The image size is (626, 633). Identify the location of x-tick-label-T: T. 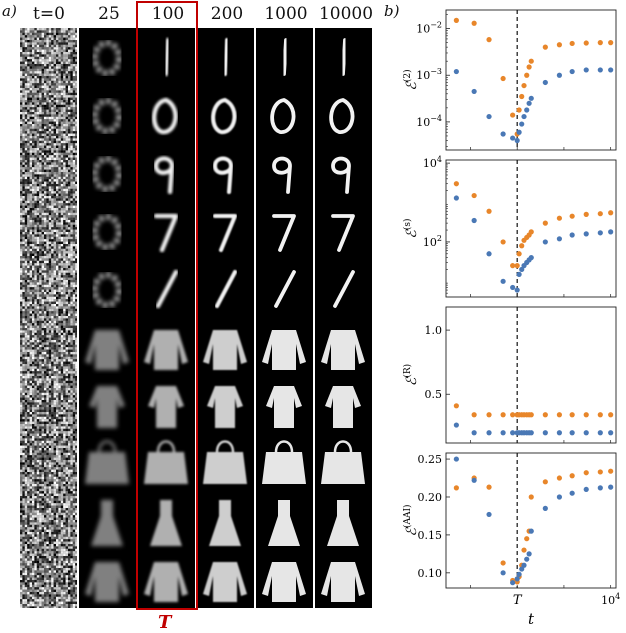
(518, 600).